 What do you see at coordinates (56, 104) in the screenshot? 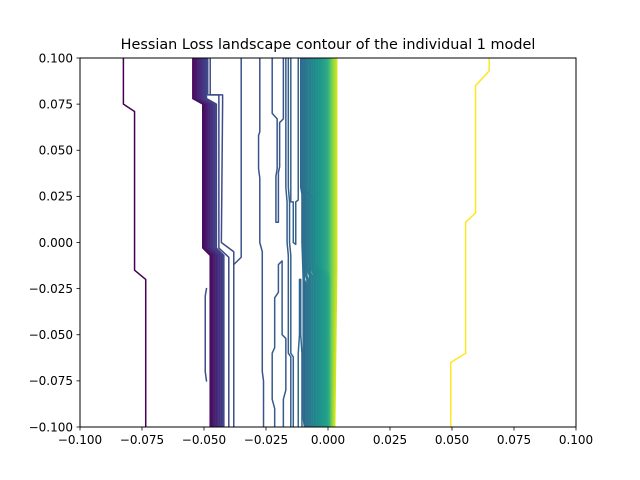
I see `y-tick-label: 0.075` at bounding box center [56, 104].